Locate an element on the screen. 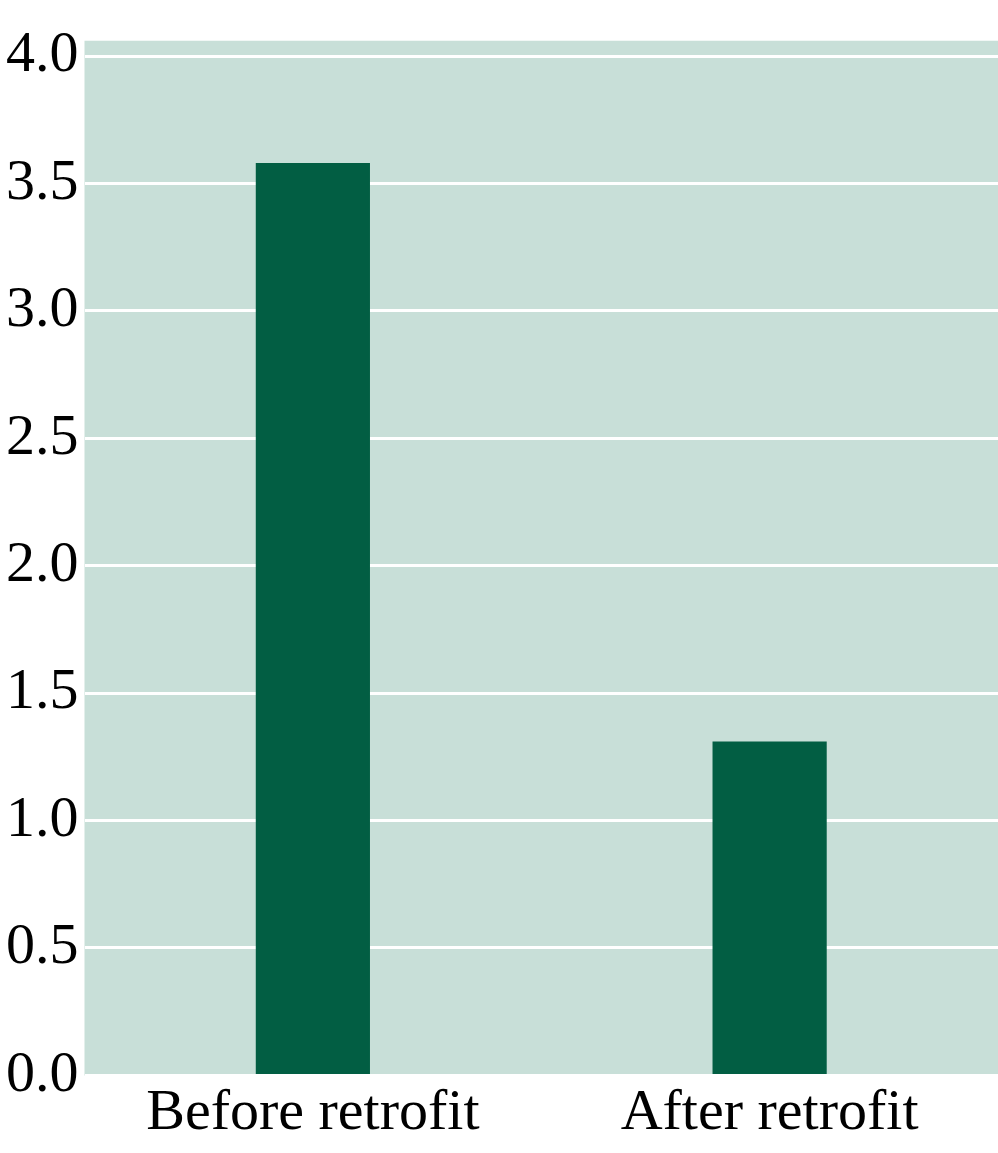 The image size is (998, 1153). y-tick-label: 0.5 is located at coordinates (42, 944).